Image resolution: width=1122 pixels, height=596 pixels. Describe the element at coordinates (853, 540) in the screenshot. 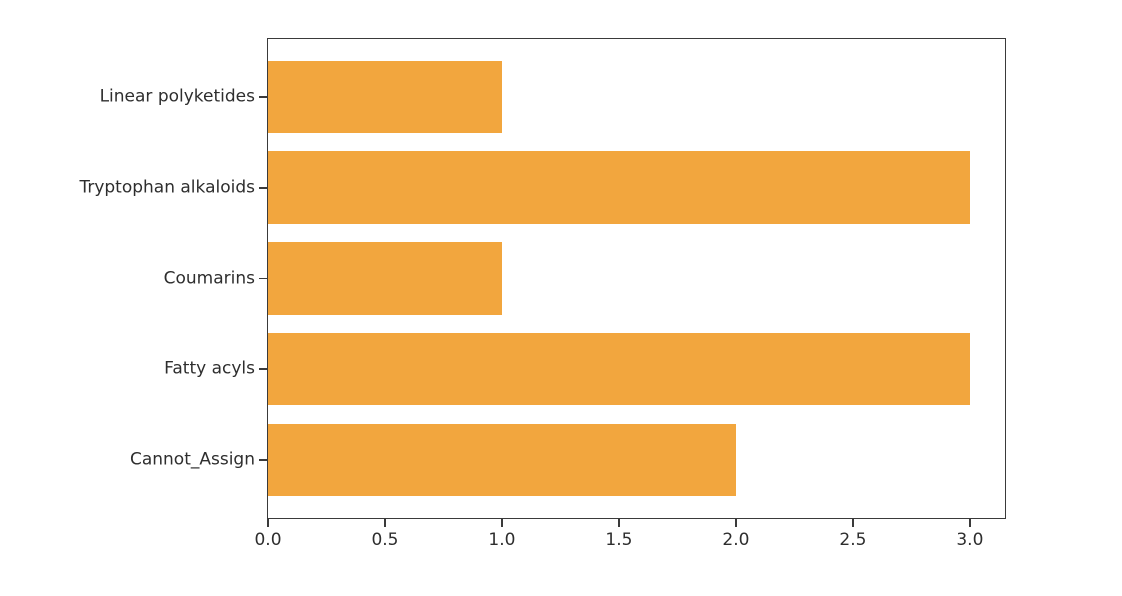

I see `x-axis-tick-label: 2.5` at that location.